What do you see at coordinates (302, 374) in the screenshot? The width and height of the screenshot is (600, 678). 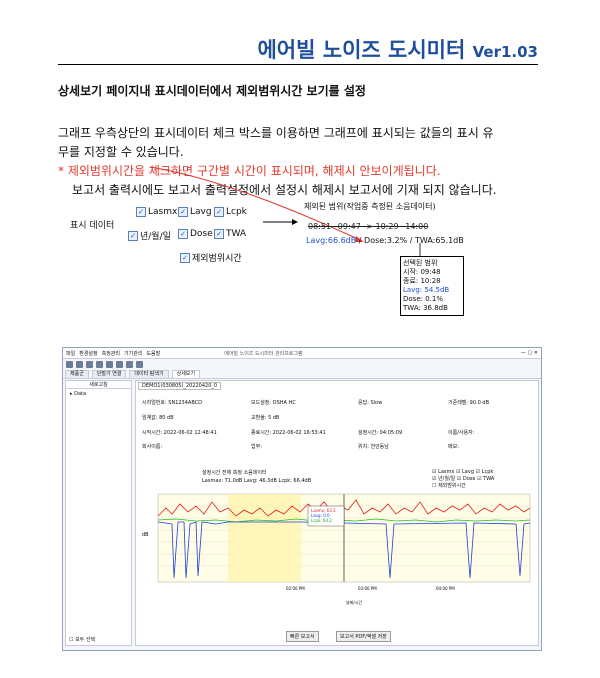 I see `tab-bar: 제품군 단말기 연결 데이터 탐색기 상세보기` at bounding box center [302, 374].